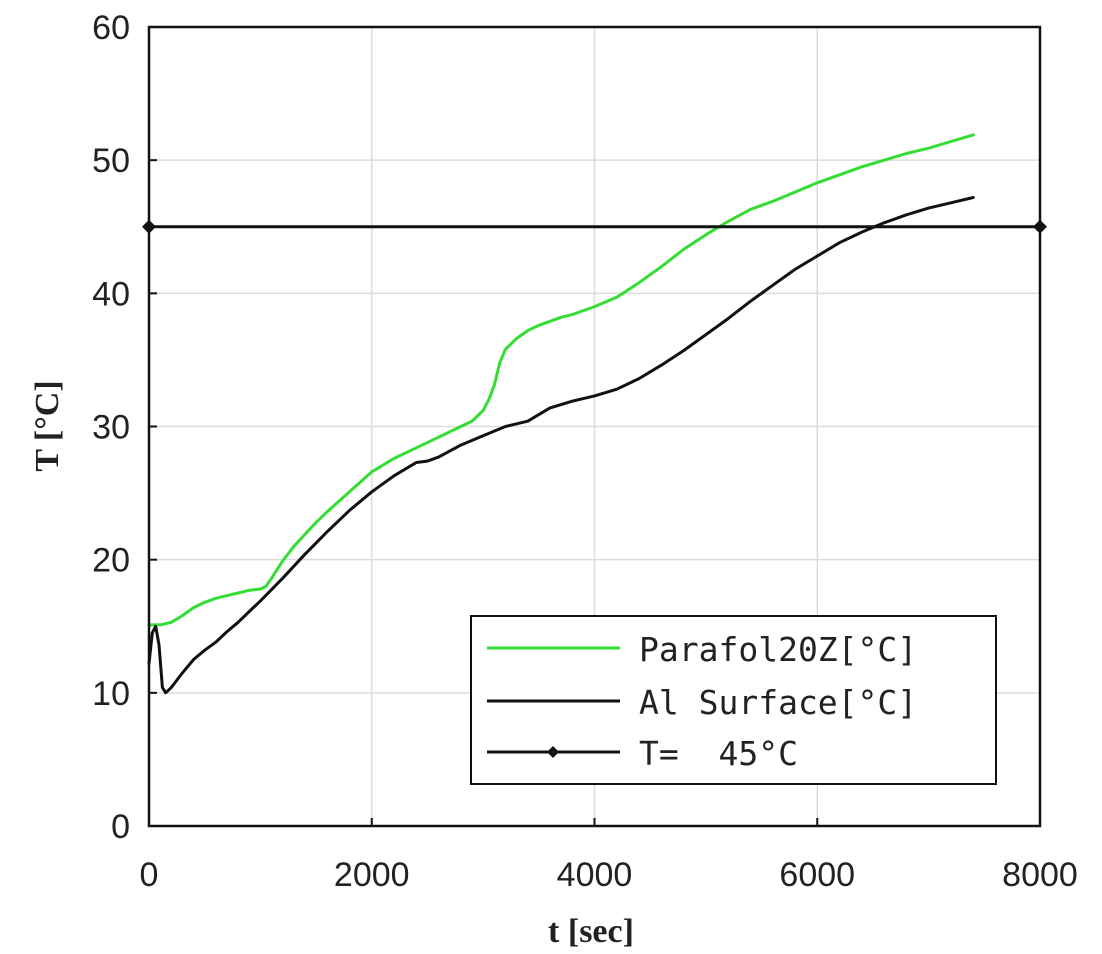  Describe the element at coordinates (149, 875) in the screenshot. I see `x-tick-label: 0` at that location.